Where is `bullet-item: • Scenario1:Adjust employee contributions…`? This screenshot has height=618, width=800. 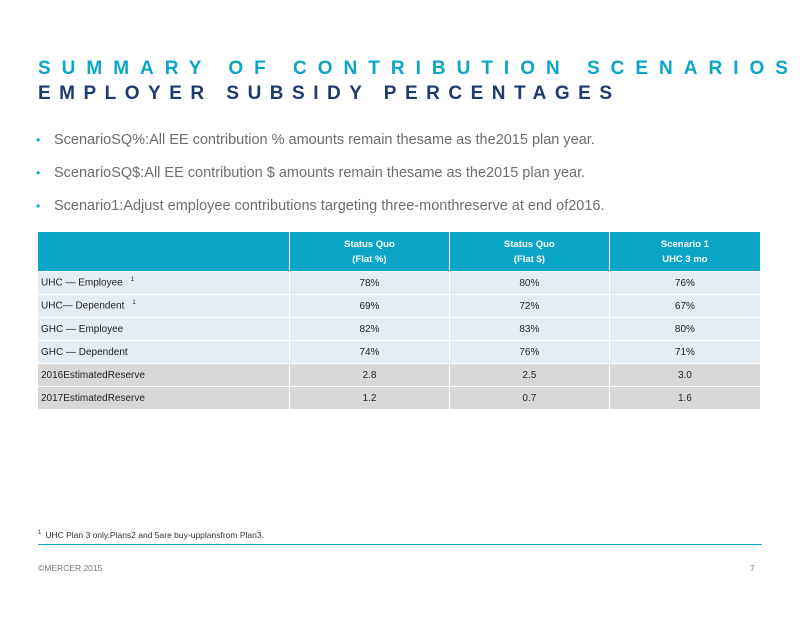 bullet-item: • Scenario1:Adjust employee contributions… is located at coordinates (320, 206).